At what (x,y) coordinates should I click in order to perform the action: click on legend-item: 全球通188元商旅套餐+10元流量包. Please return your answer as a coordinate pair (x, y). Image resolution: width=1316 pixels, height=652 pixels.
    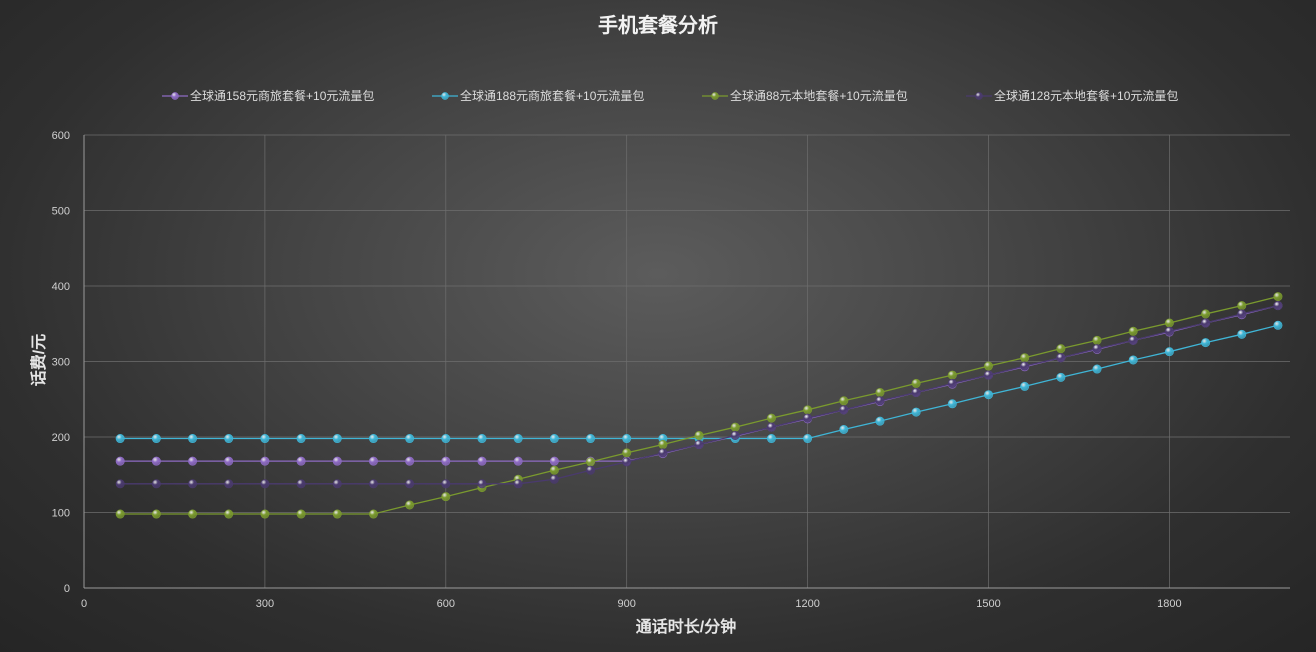
    Looking at the image, I should click on (538, 95).